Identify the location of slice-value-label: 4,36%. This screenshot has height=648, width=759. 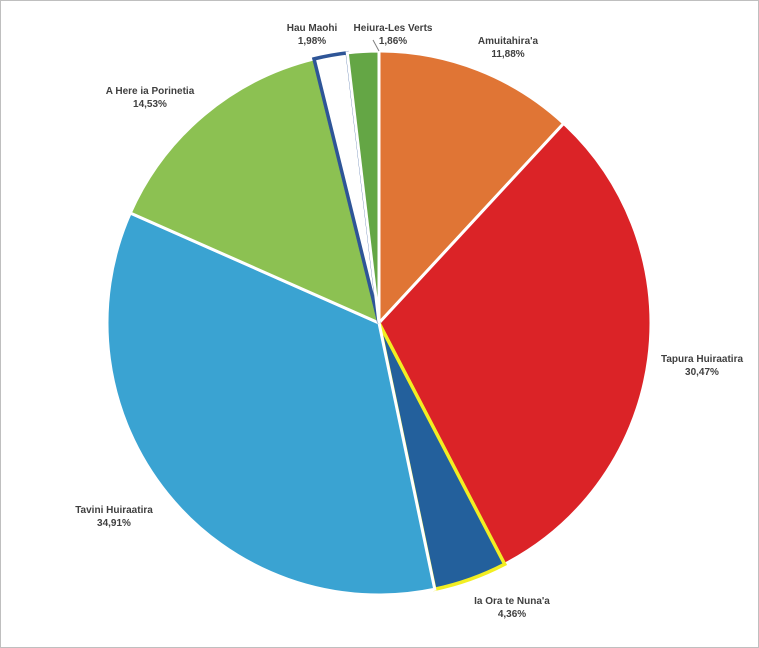
(512, 614).